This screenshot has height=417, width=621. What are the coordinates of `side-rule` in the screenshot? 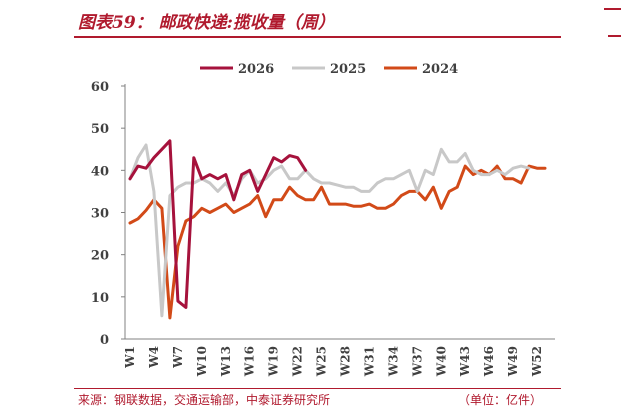 It's located at (614, 36).